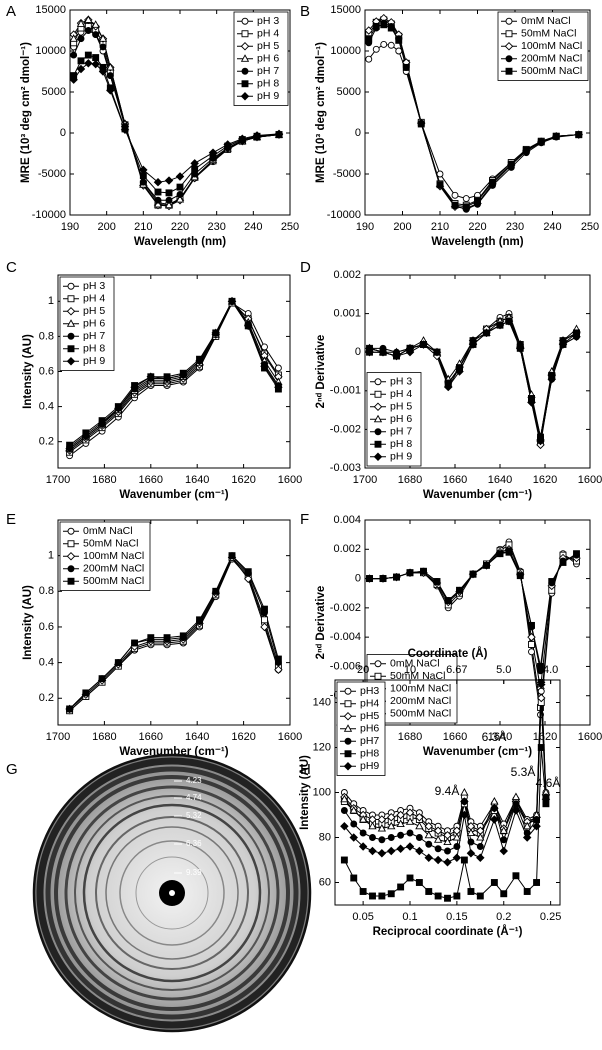  Describe the element at coordinates (268, 84) in the screenshot. I see `legend-label: pH 8` at that location.